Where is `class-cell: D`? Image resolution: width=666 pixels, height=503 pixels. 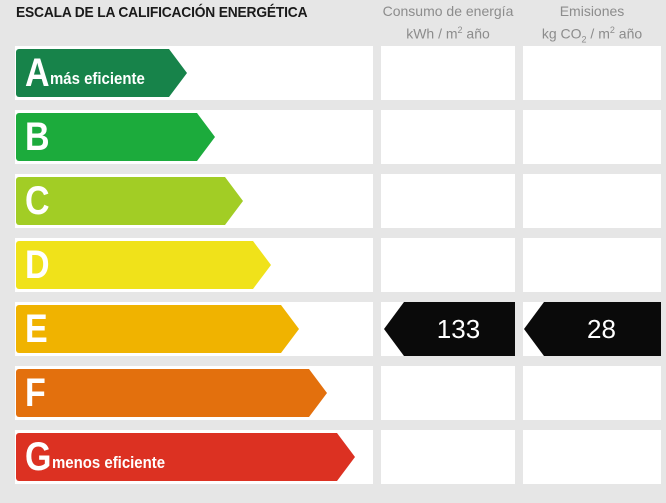 class-cell: D is located at coordinates (194, 265).